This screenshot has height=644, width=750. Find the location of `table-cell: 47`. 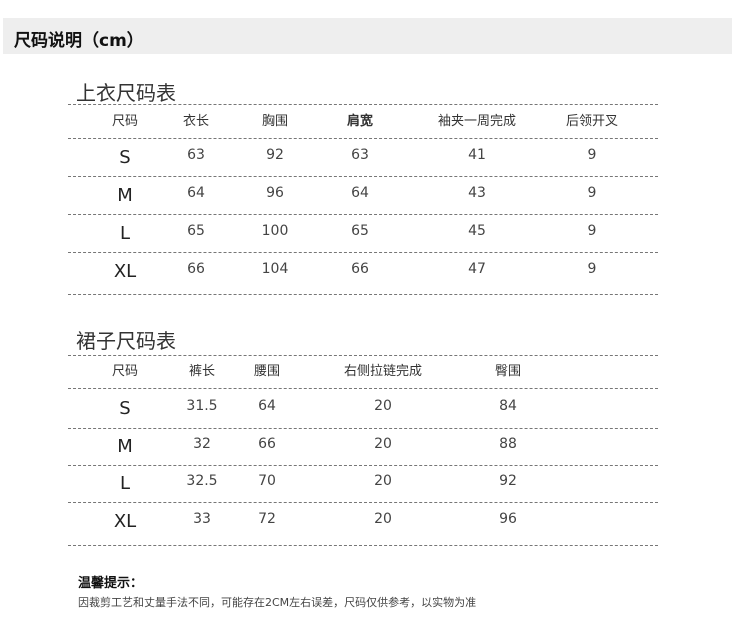

table-cell: 47 is located at coordinates (477, 269).